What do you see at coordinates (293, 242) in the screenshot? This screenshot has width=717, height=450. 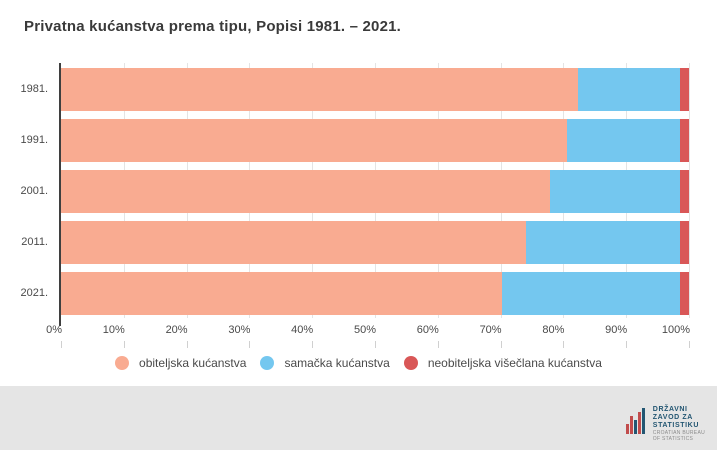 I see `bar-segment-2011-obiteljska` at bounding box center [293, 242].